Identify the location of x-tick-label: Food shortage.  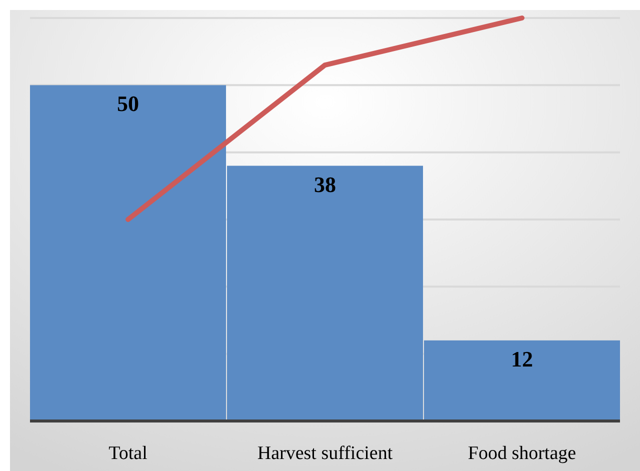
(522, 453).